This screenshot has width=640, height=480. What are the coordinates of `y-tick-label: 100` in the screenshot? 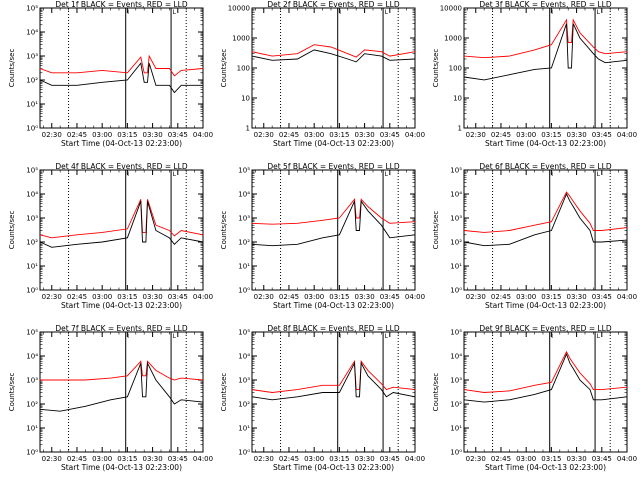 It's located at (243, 69).